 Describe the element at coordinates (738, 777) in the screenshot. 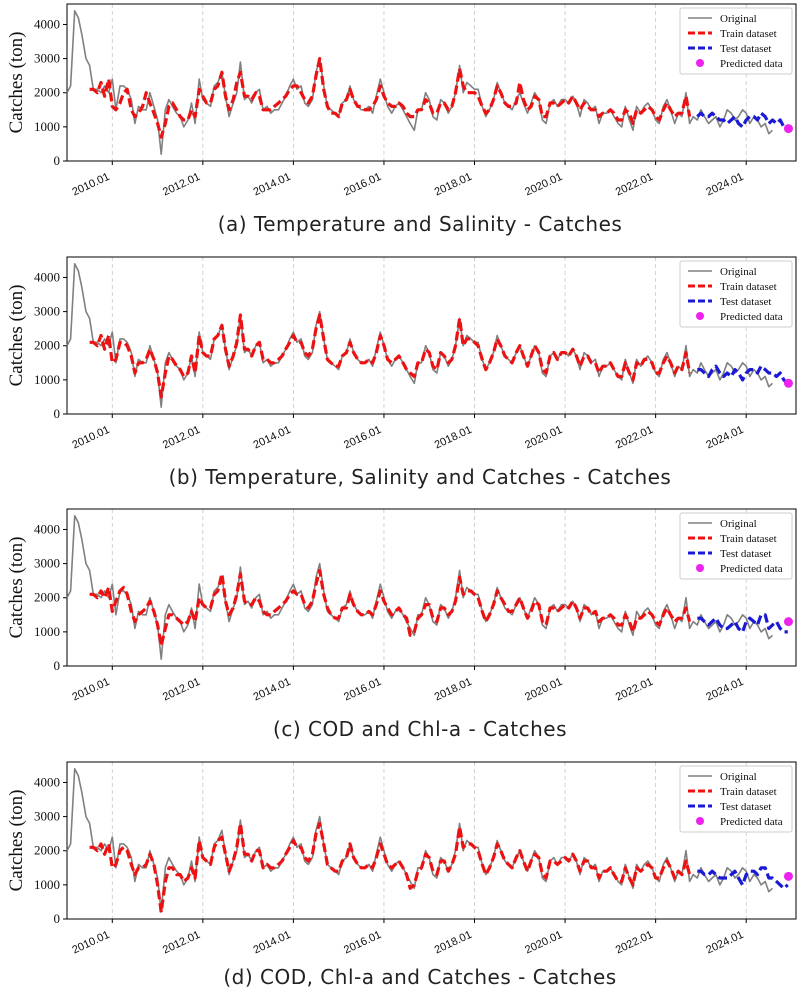

I see `legend-label-d-0: Original` at that location.